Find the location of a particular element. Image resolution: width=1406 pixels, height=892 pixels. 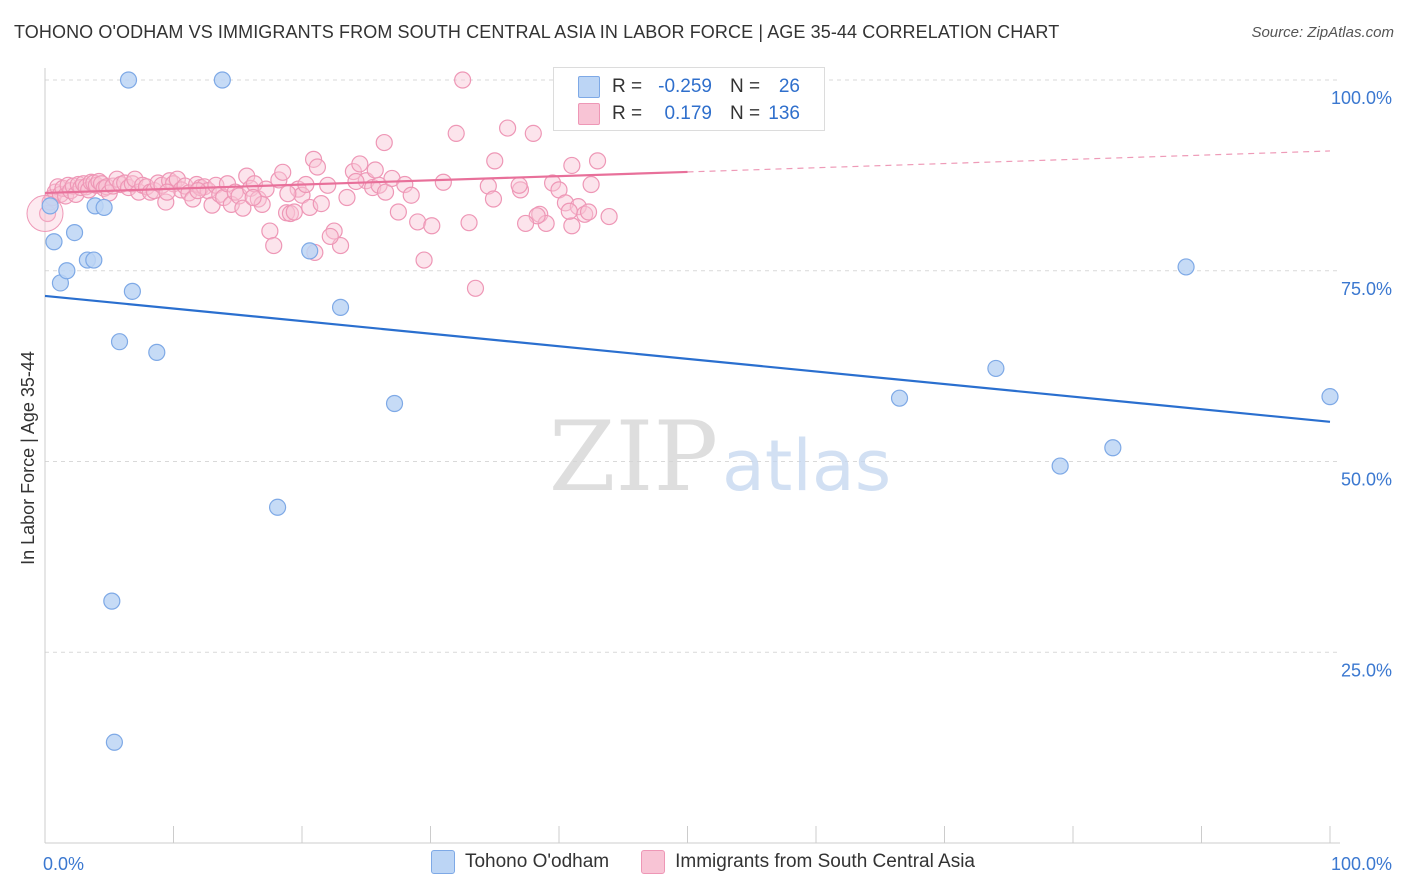

legend-swatch-pink is located at coordinates (653, 862).